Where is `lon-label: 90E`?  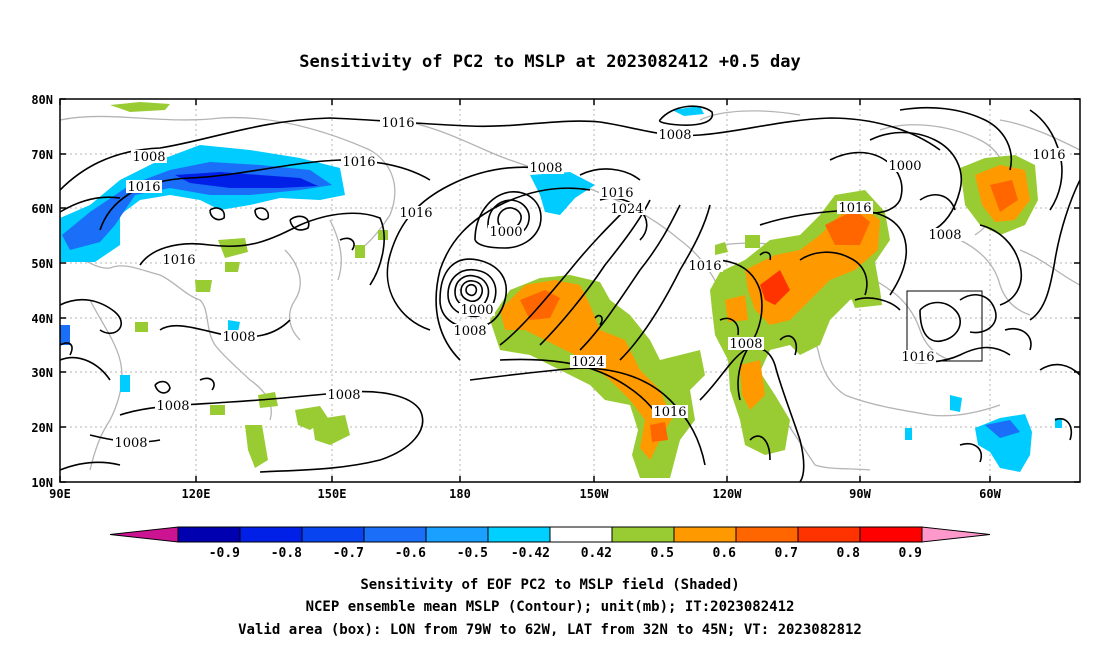 lon-label: 90E is located at coordinates (60, 494).